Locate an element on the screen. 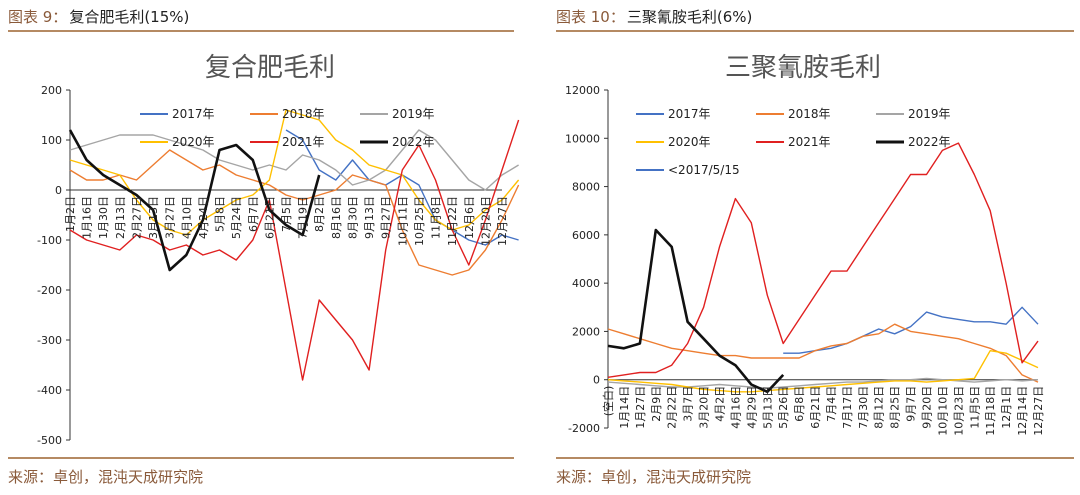  right-x-tick-label-24: 11月18日 is located at coordinates (990, 411).